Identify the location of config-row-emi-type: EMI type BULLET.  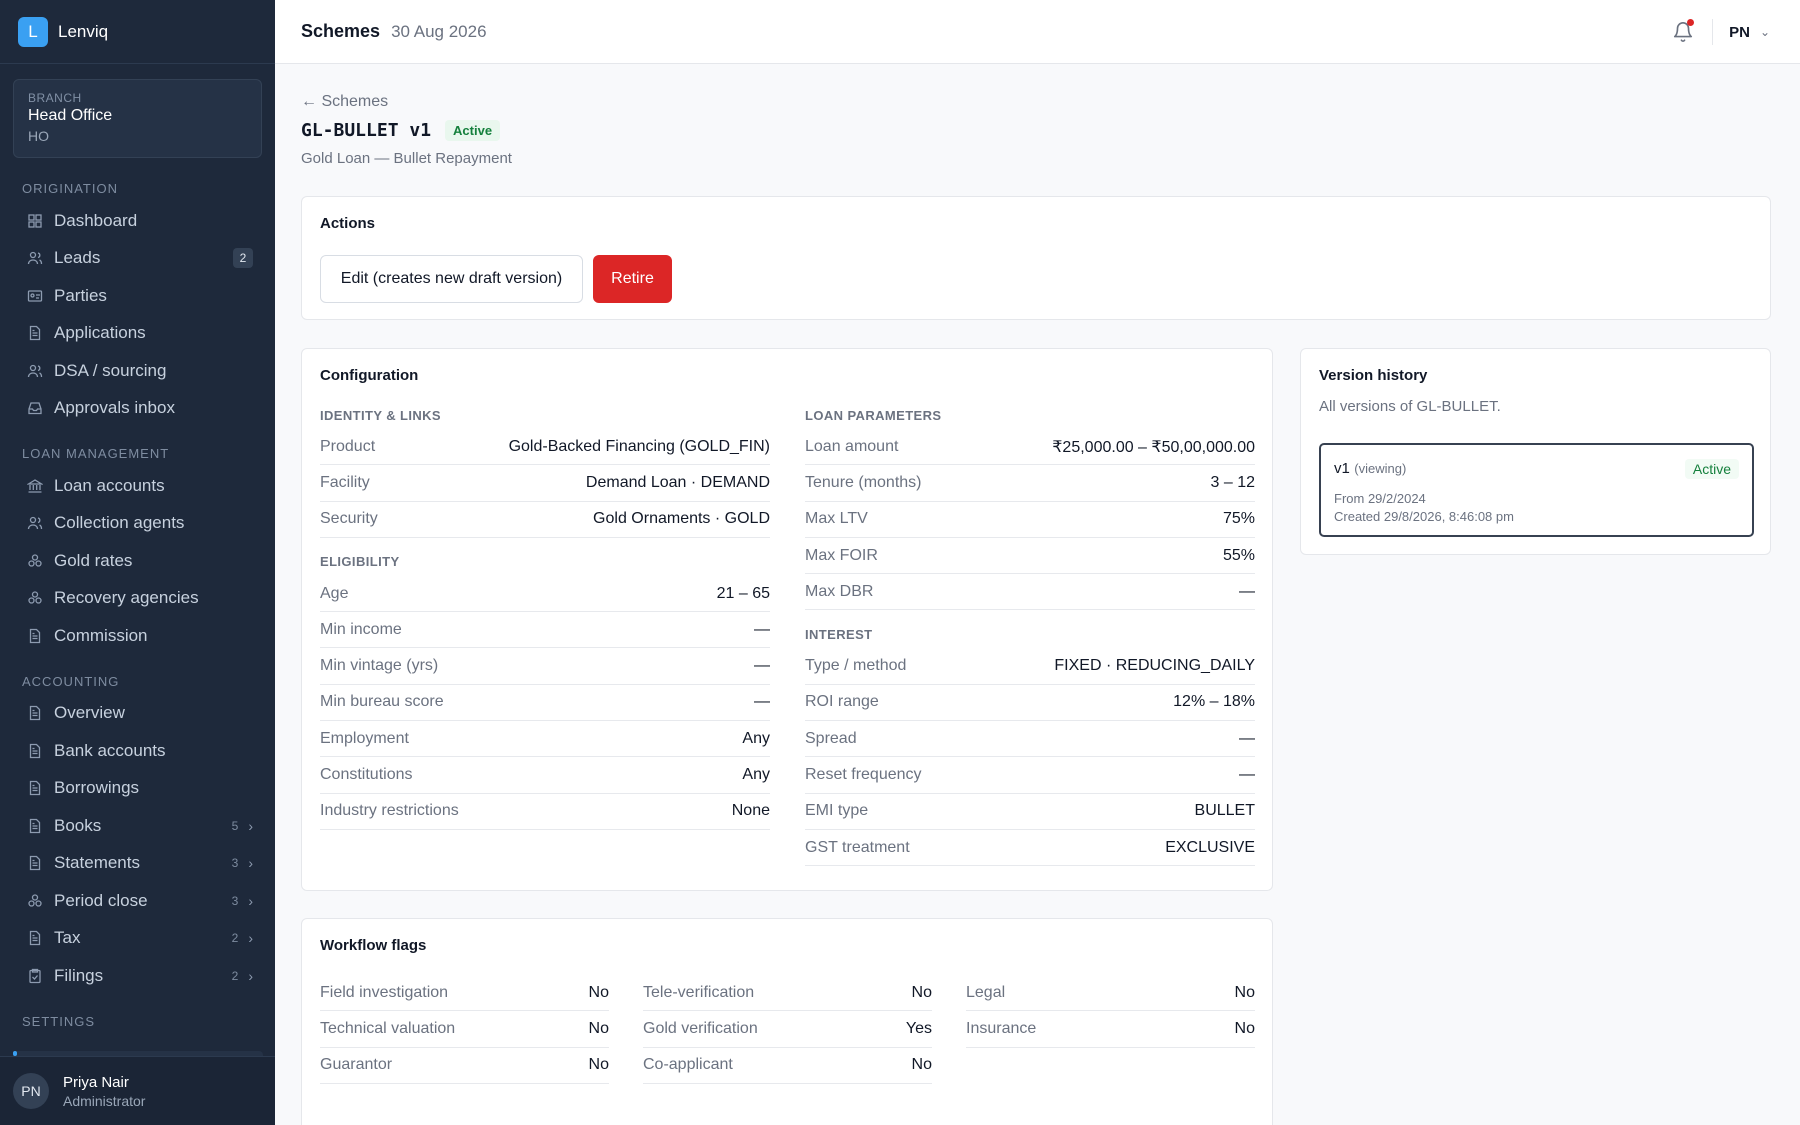
(1030, 812).